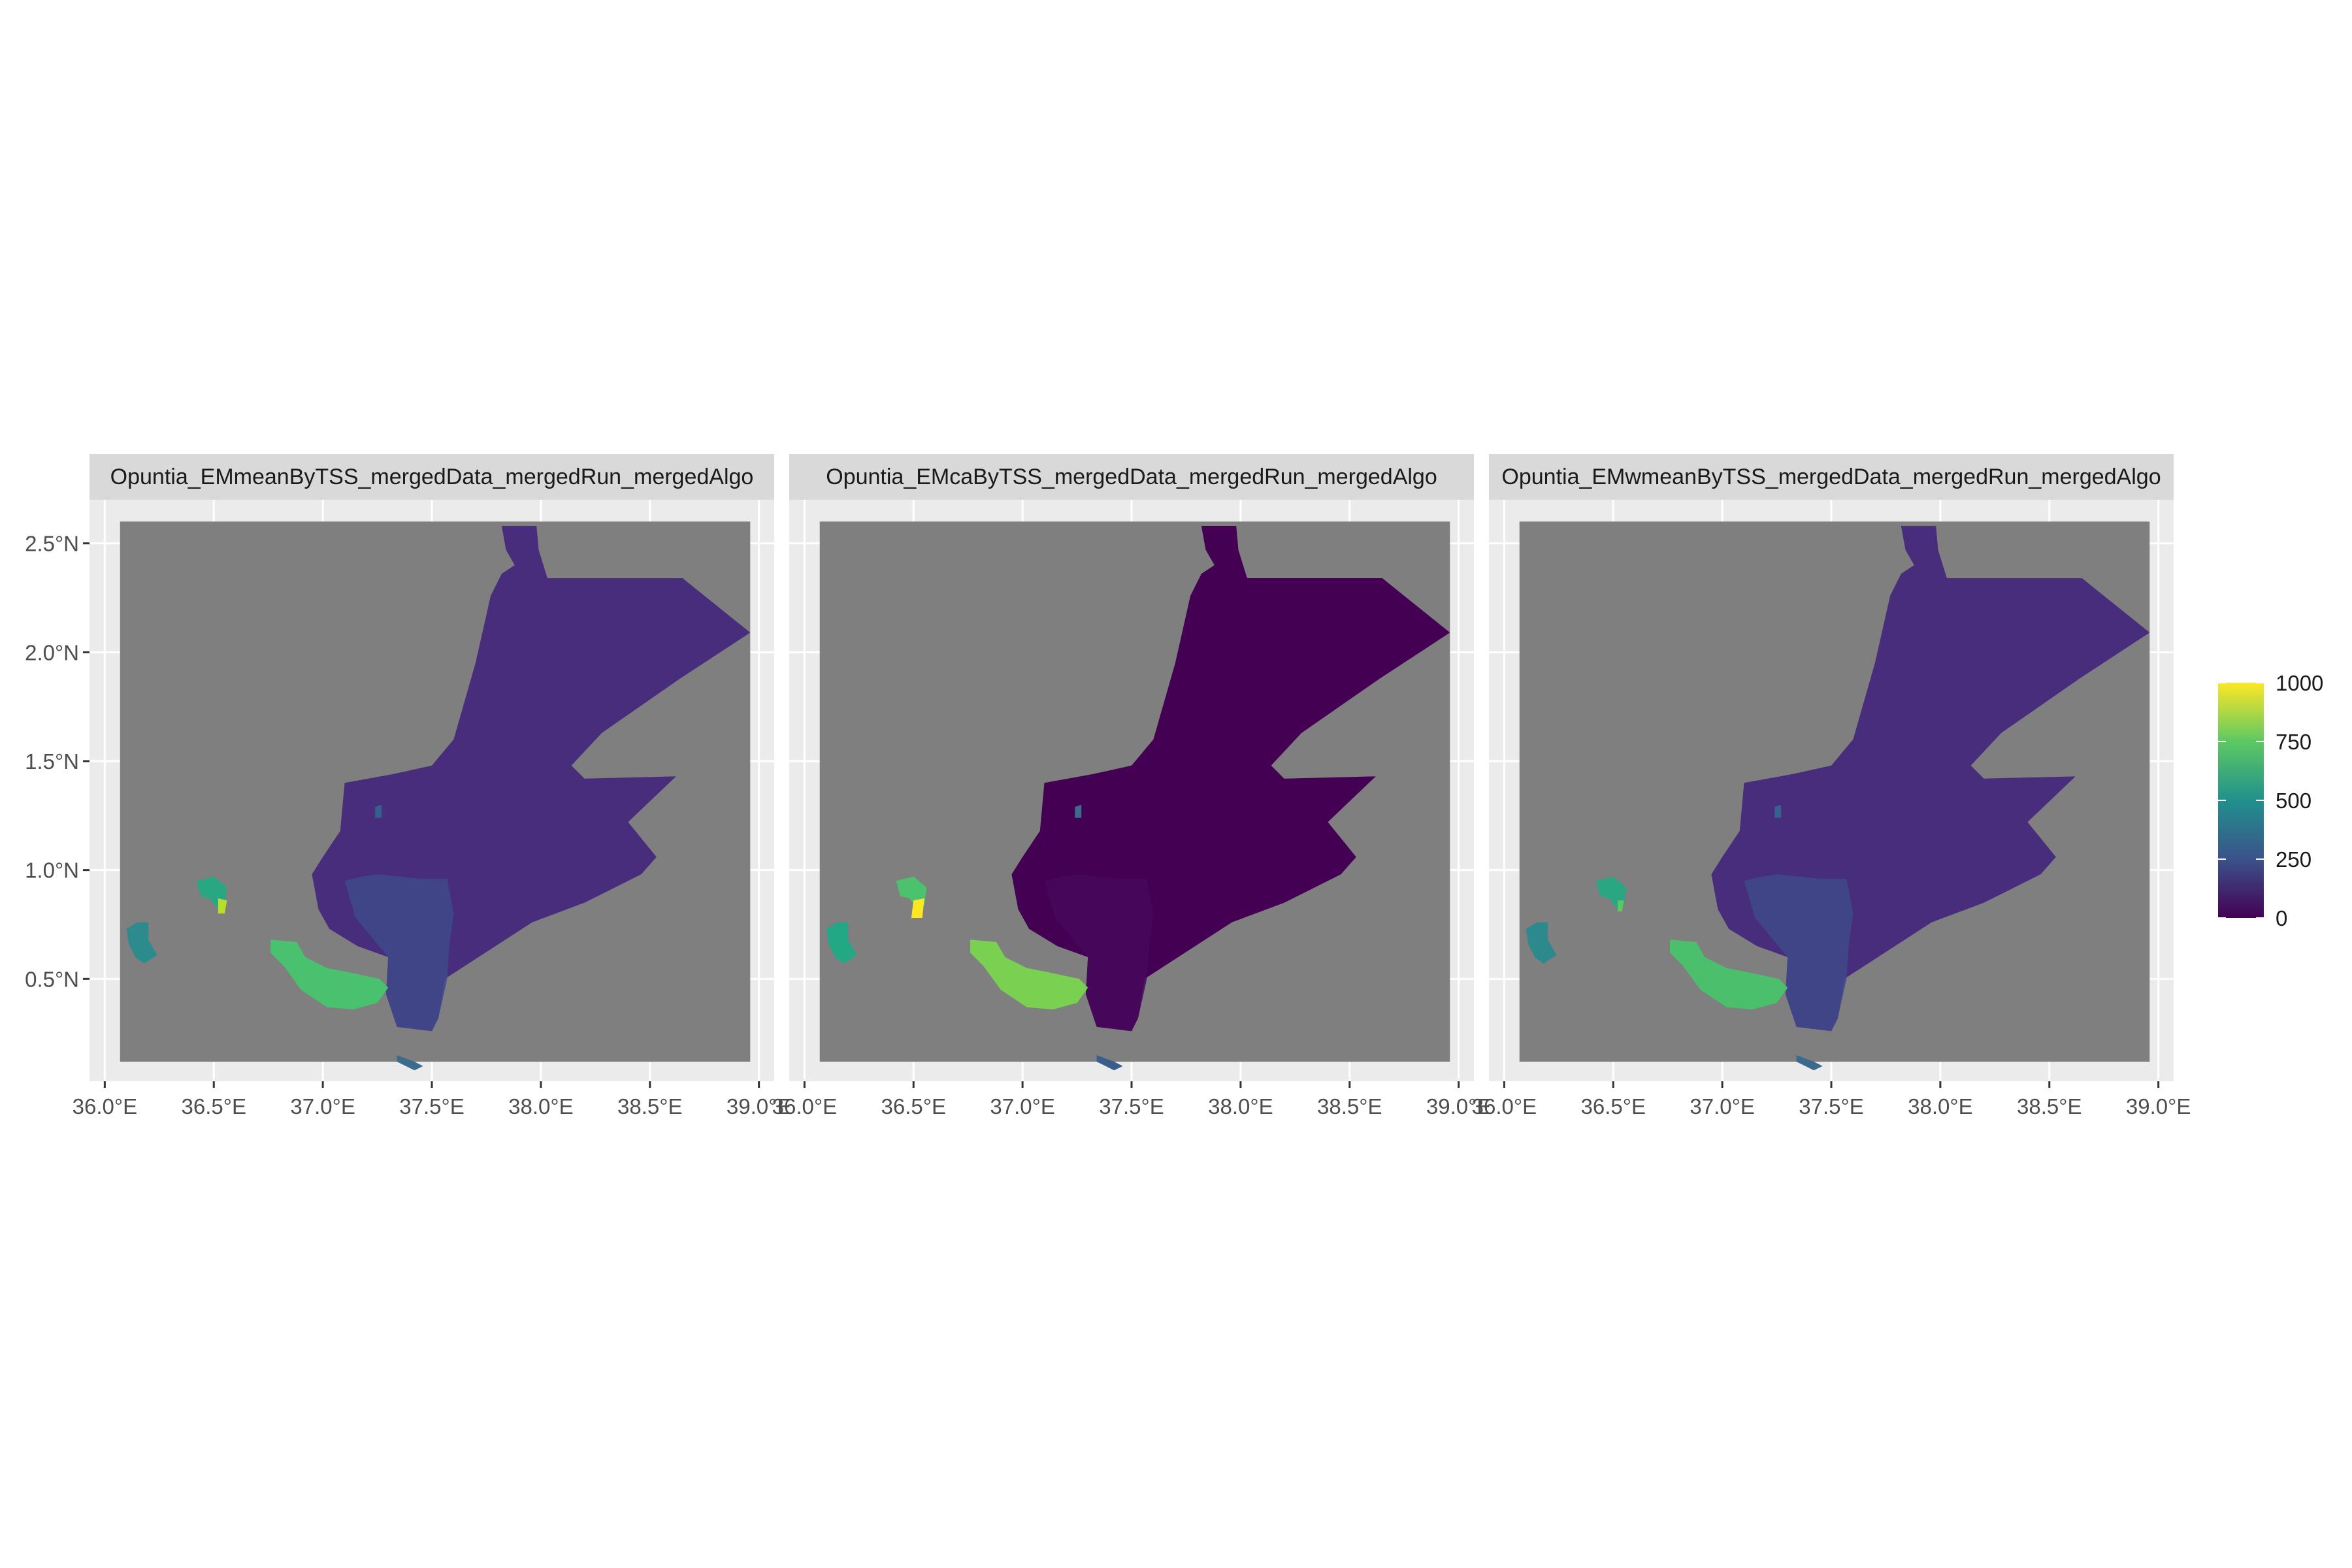 The width and height of the screenshot is (2352, 1568). What do you see at coordinates (52, 870) in the screenshot?
I see `y-tick-label: 1.0°N` at bounding box center [52, 870].